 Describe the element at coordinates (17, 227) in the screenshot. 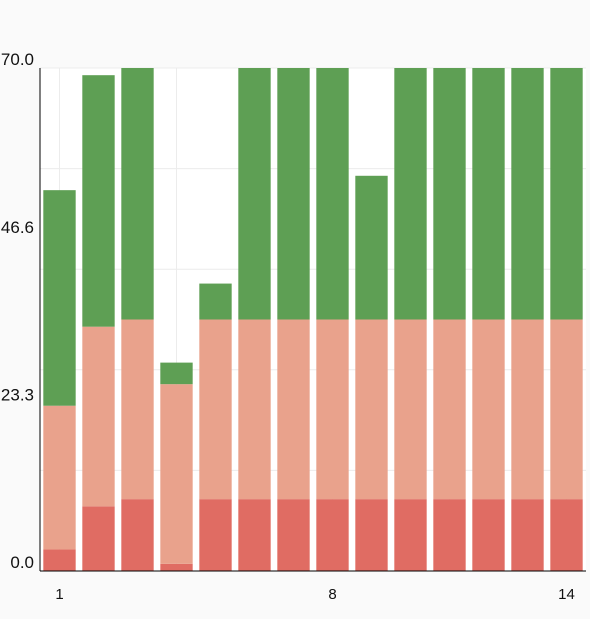

I see `y-tick-label: 46.6` at that location.